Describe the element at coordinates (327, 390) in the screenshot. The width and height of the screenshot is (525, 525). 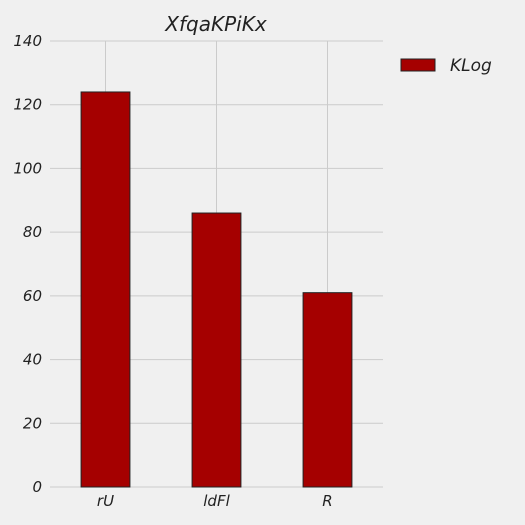
I see `bar-R` at that location.